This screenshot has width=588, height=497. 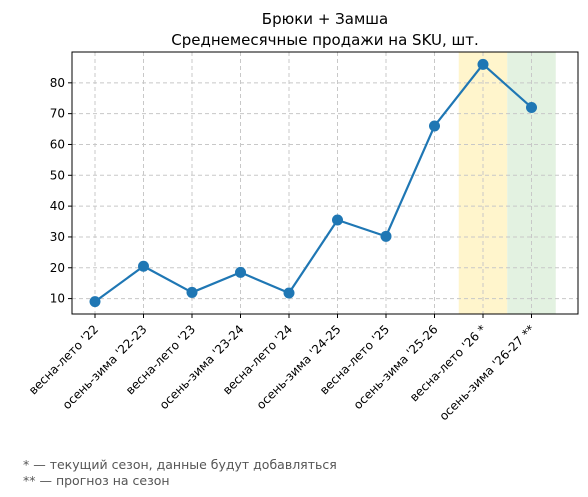 What do you see at coordinates (57, 299) in the screenshot?
I see `y-tick-label: 10` at bounding box center [57, 299].